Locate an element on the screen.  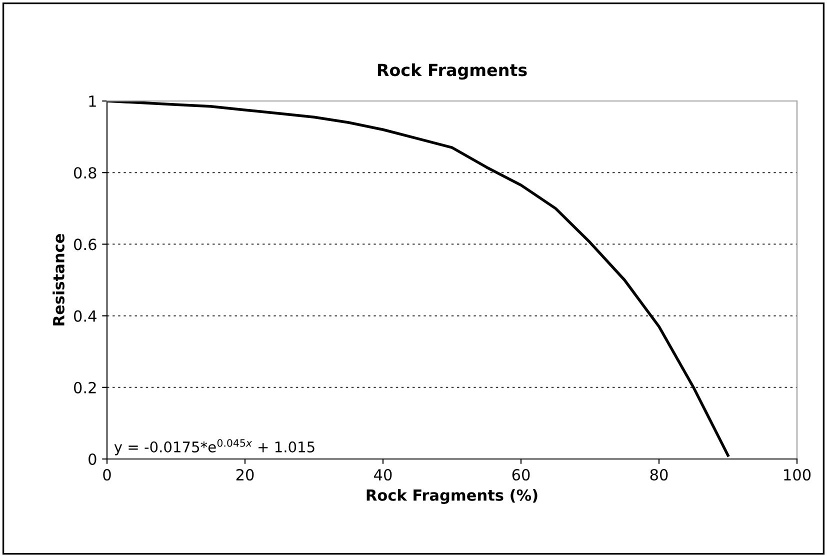
x-tick-label: 100 is located at coordinates (797, 474).